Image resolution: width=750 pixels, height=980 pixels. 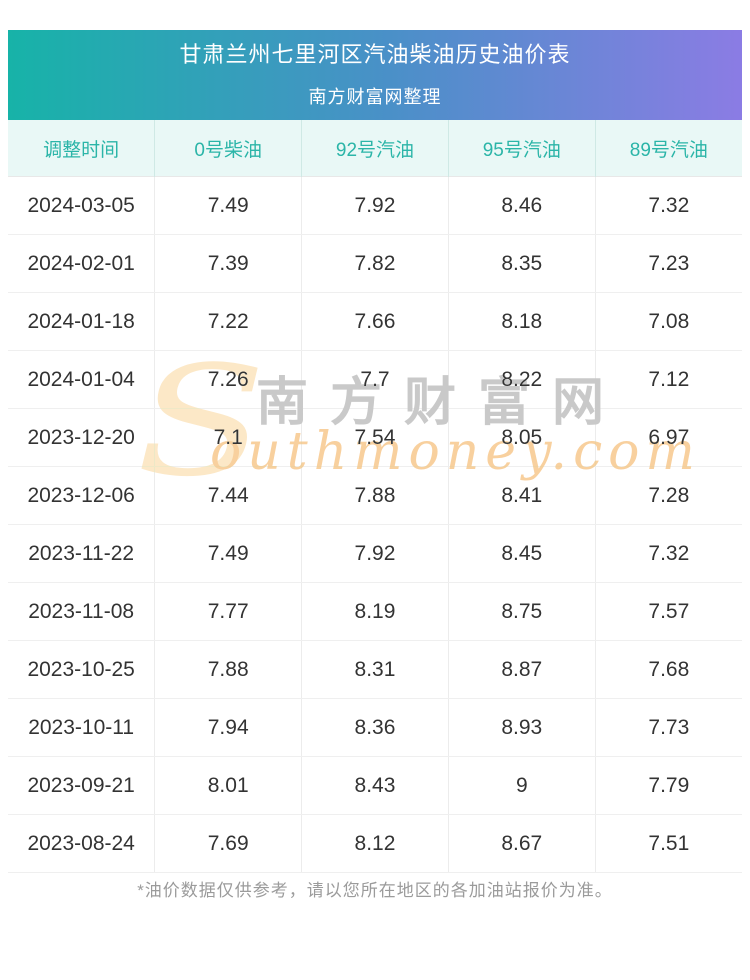 I want to click on price-cell: 7.08, so click(x=668, y=321).